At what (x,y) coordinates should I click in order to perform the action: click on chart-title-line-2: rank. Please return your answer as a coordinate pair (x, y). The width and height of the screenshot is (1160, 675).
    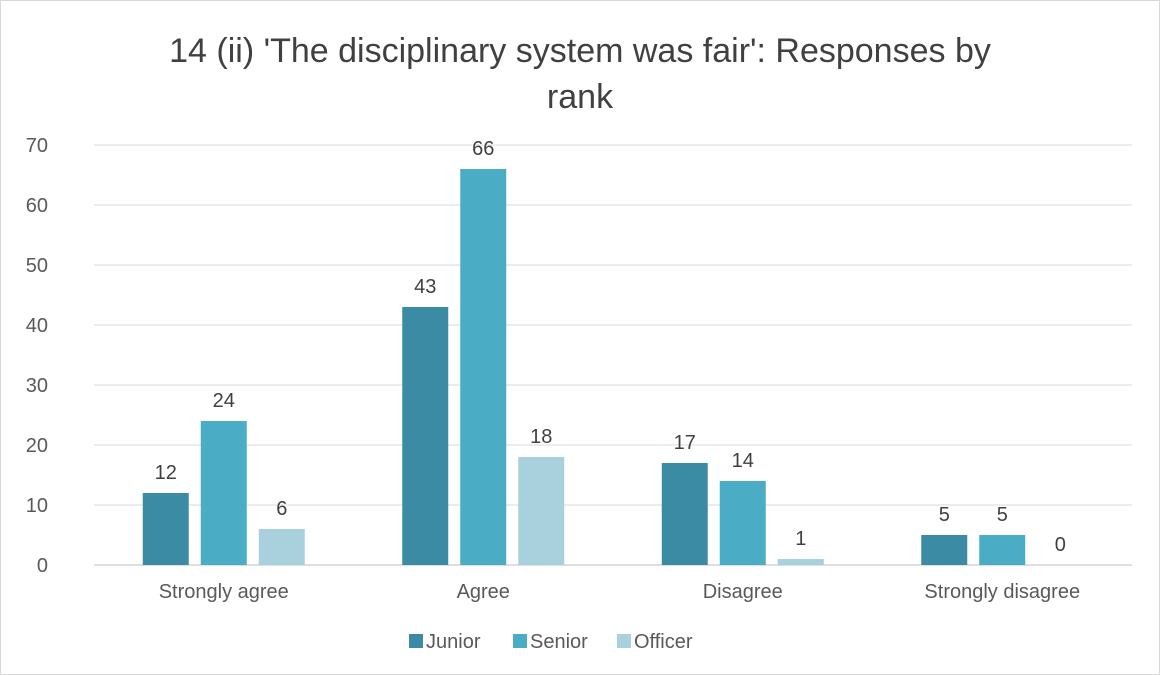
    Looking at the image, I should click on (580, 97).